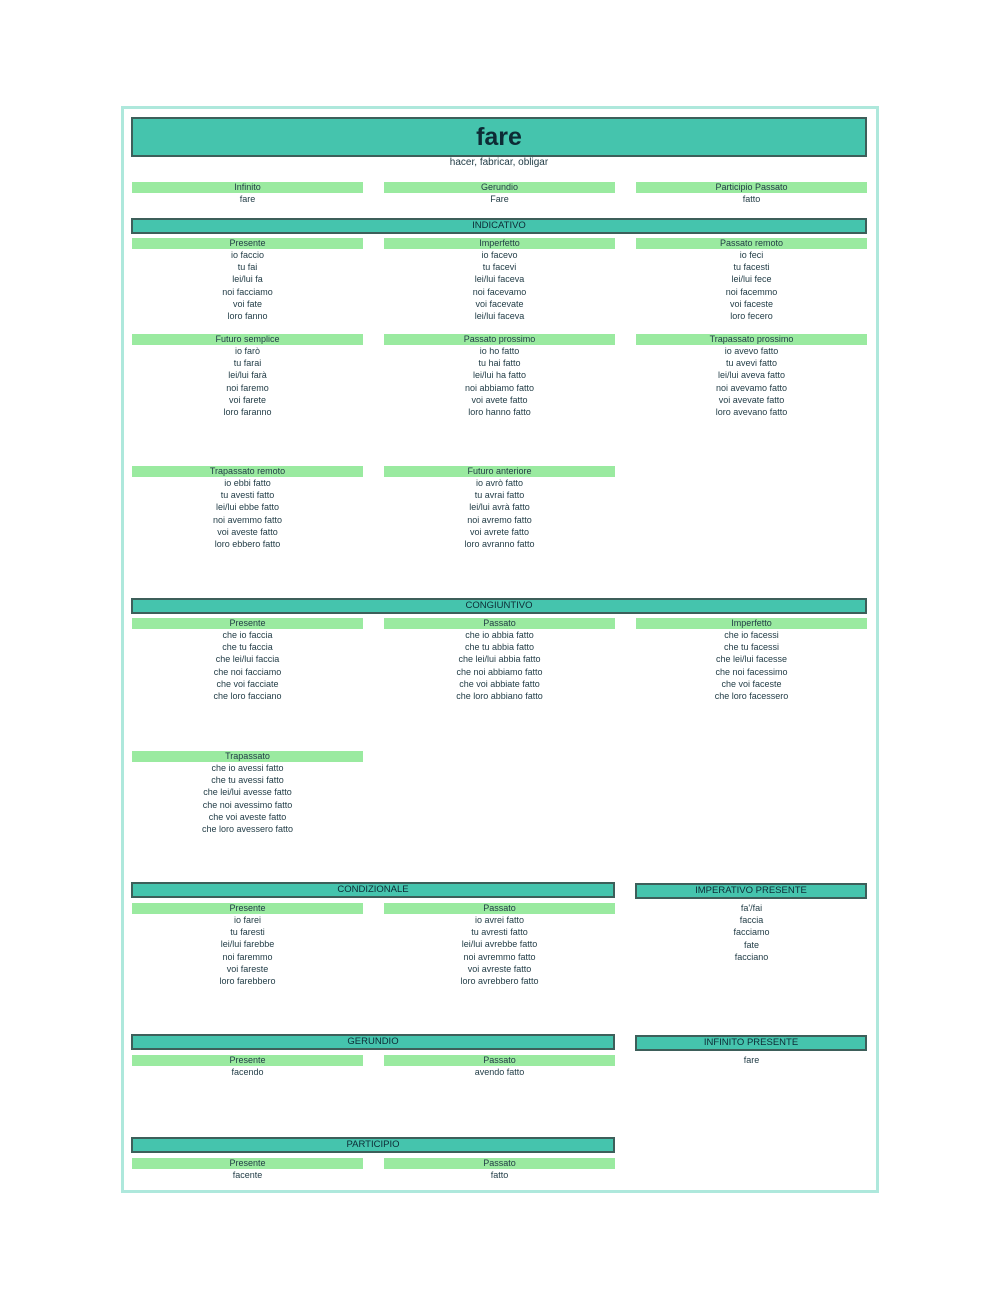 Image resolution: width=1005 pixels, height=1301 pixels. I want to click on tense-header: Futuro semplice, so click(247, 339).